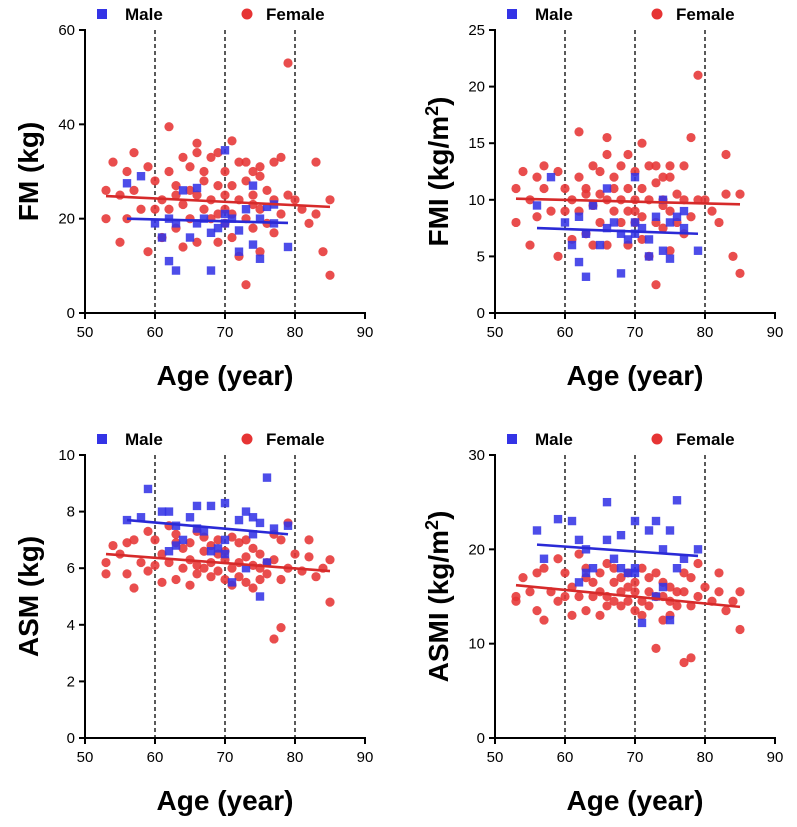  I want to click on x-tick-label: 90, so click(365, 757).